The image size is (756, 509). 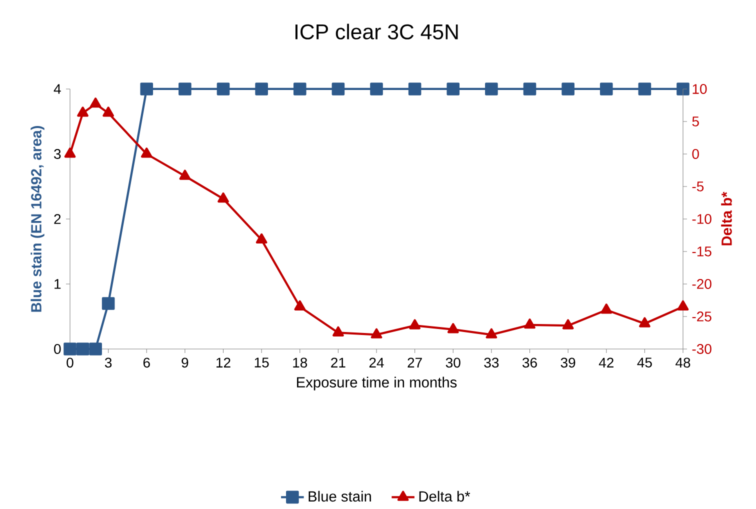 What do you see at coordinates (695, 121) in the screenshot?
I see `y2-tick-label: 5` at bounding box center [695, 121].